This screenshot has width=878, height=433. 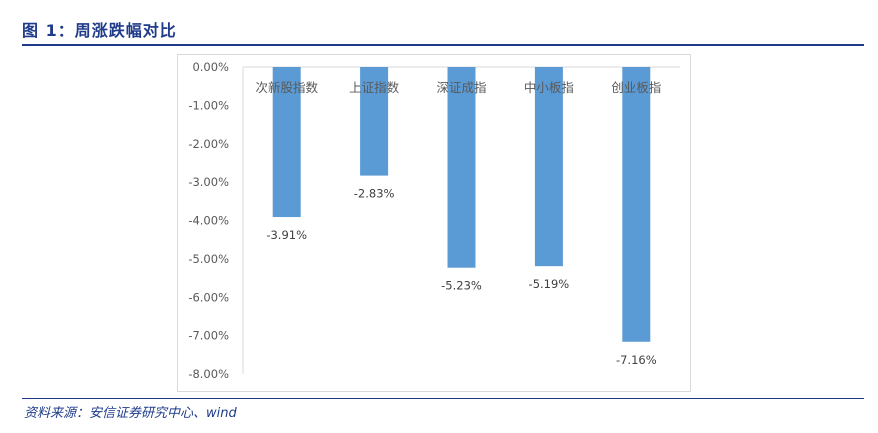 I want to click on category-label: 次新股指数, so click(x=286, y=87).